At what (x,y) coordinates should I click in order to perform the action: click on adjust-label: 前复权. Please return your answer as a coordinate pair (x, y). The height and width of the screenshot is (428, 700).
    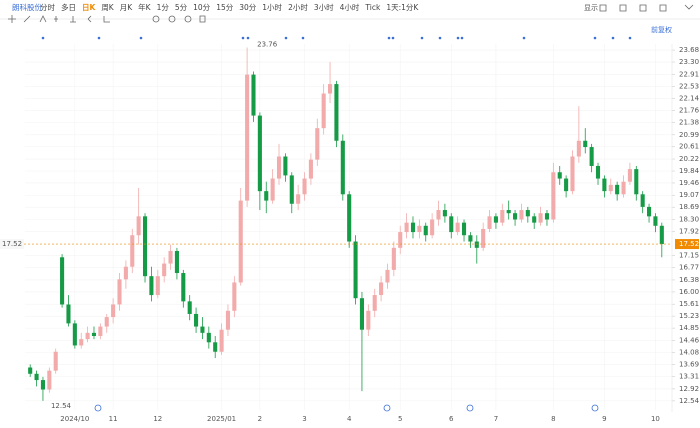
    Looking at the image, I should click on (661, 29).